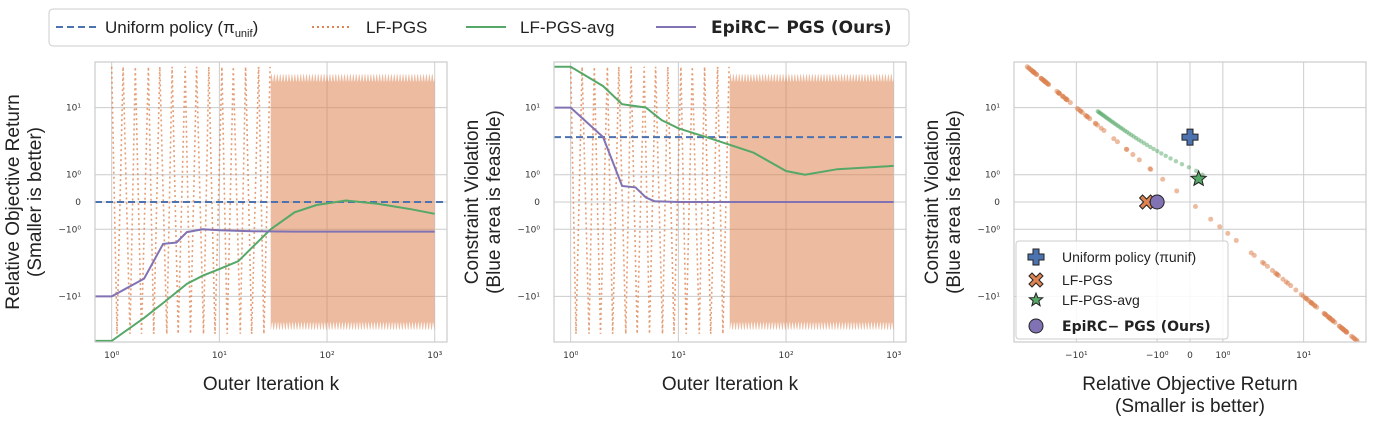 The width and height of the screenshot is (1376, 429). What do you see at coordinates (1036, 326) in the screenshot?
I see `legend-epirc-marker` at bounding box center [1036, 326].